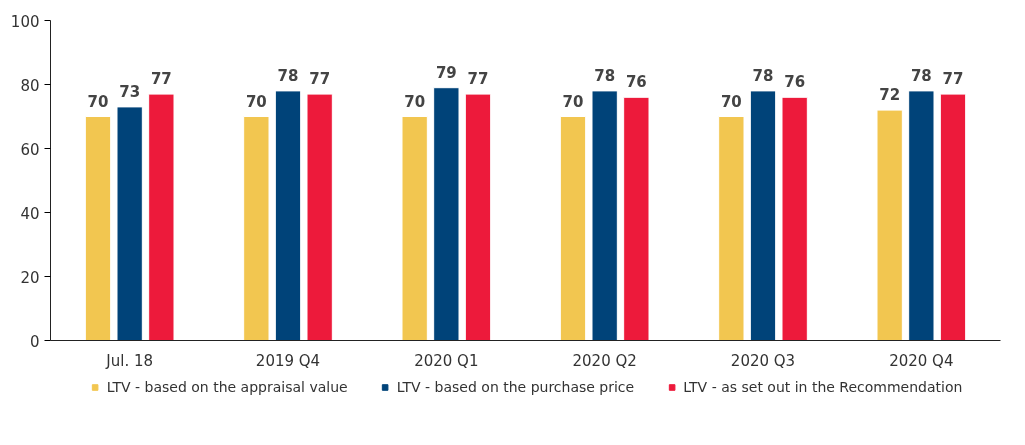 This screenshot has width=1025, height=445. Describe the element at coordinates (823, 387) in the screenshot. I see `legend-label: LTV - as set out in the Recommendation` at that location.